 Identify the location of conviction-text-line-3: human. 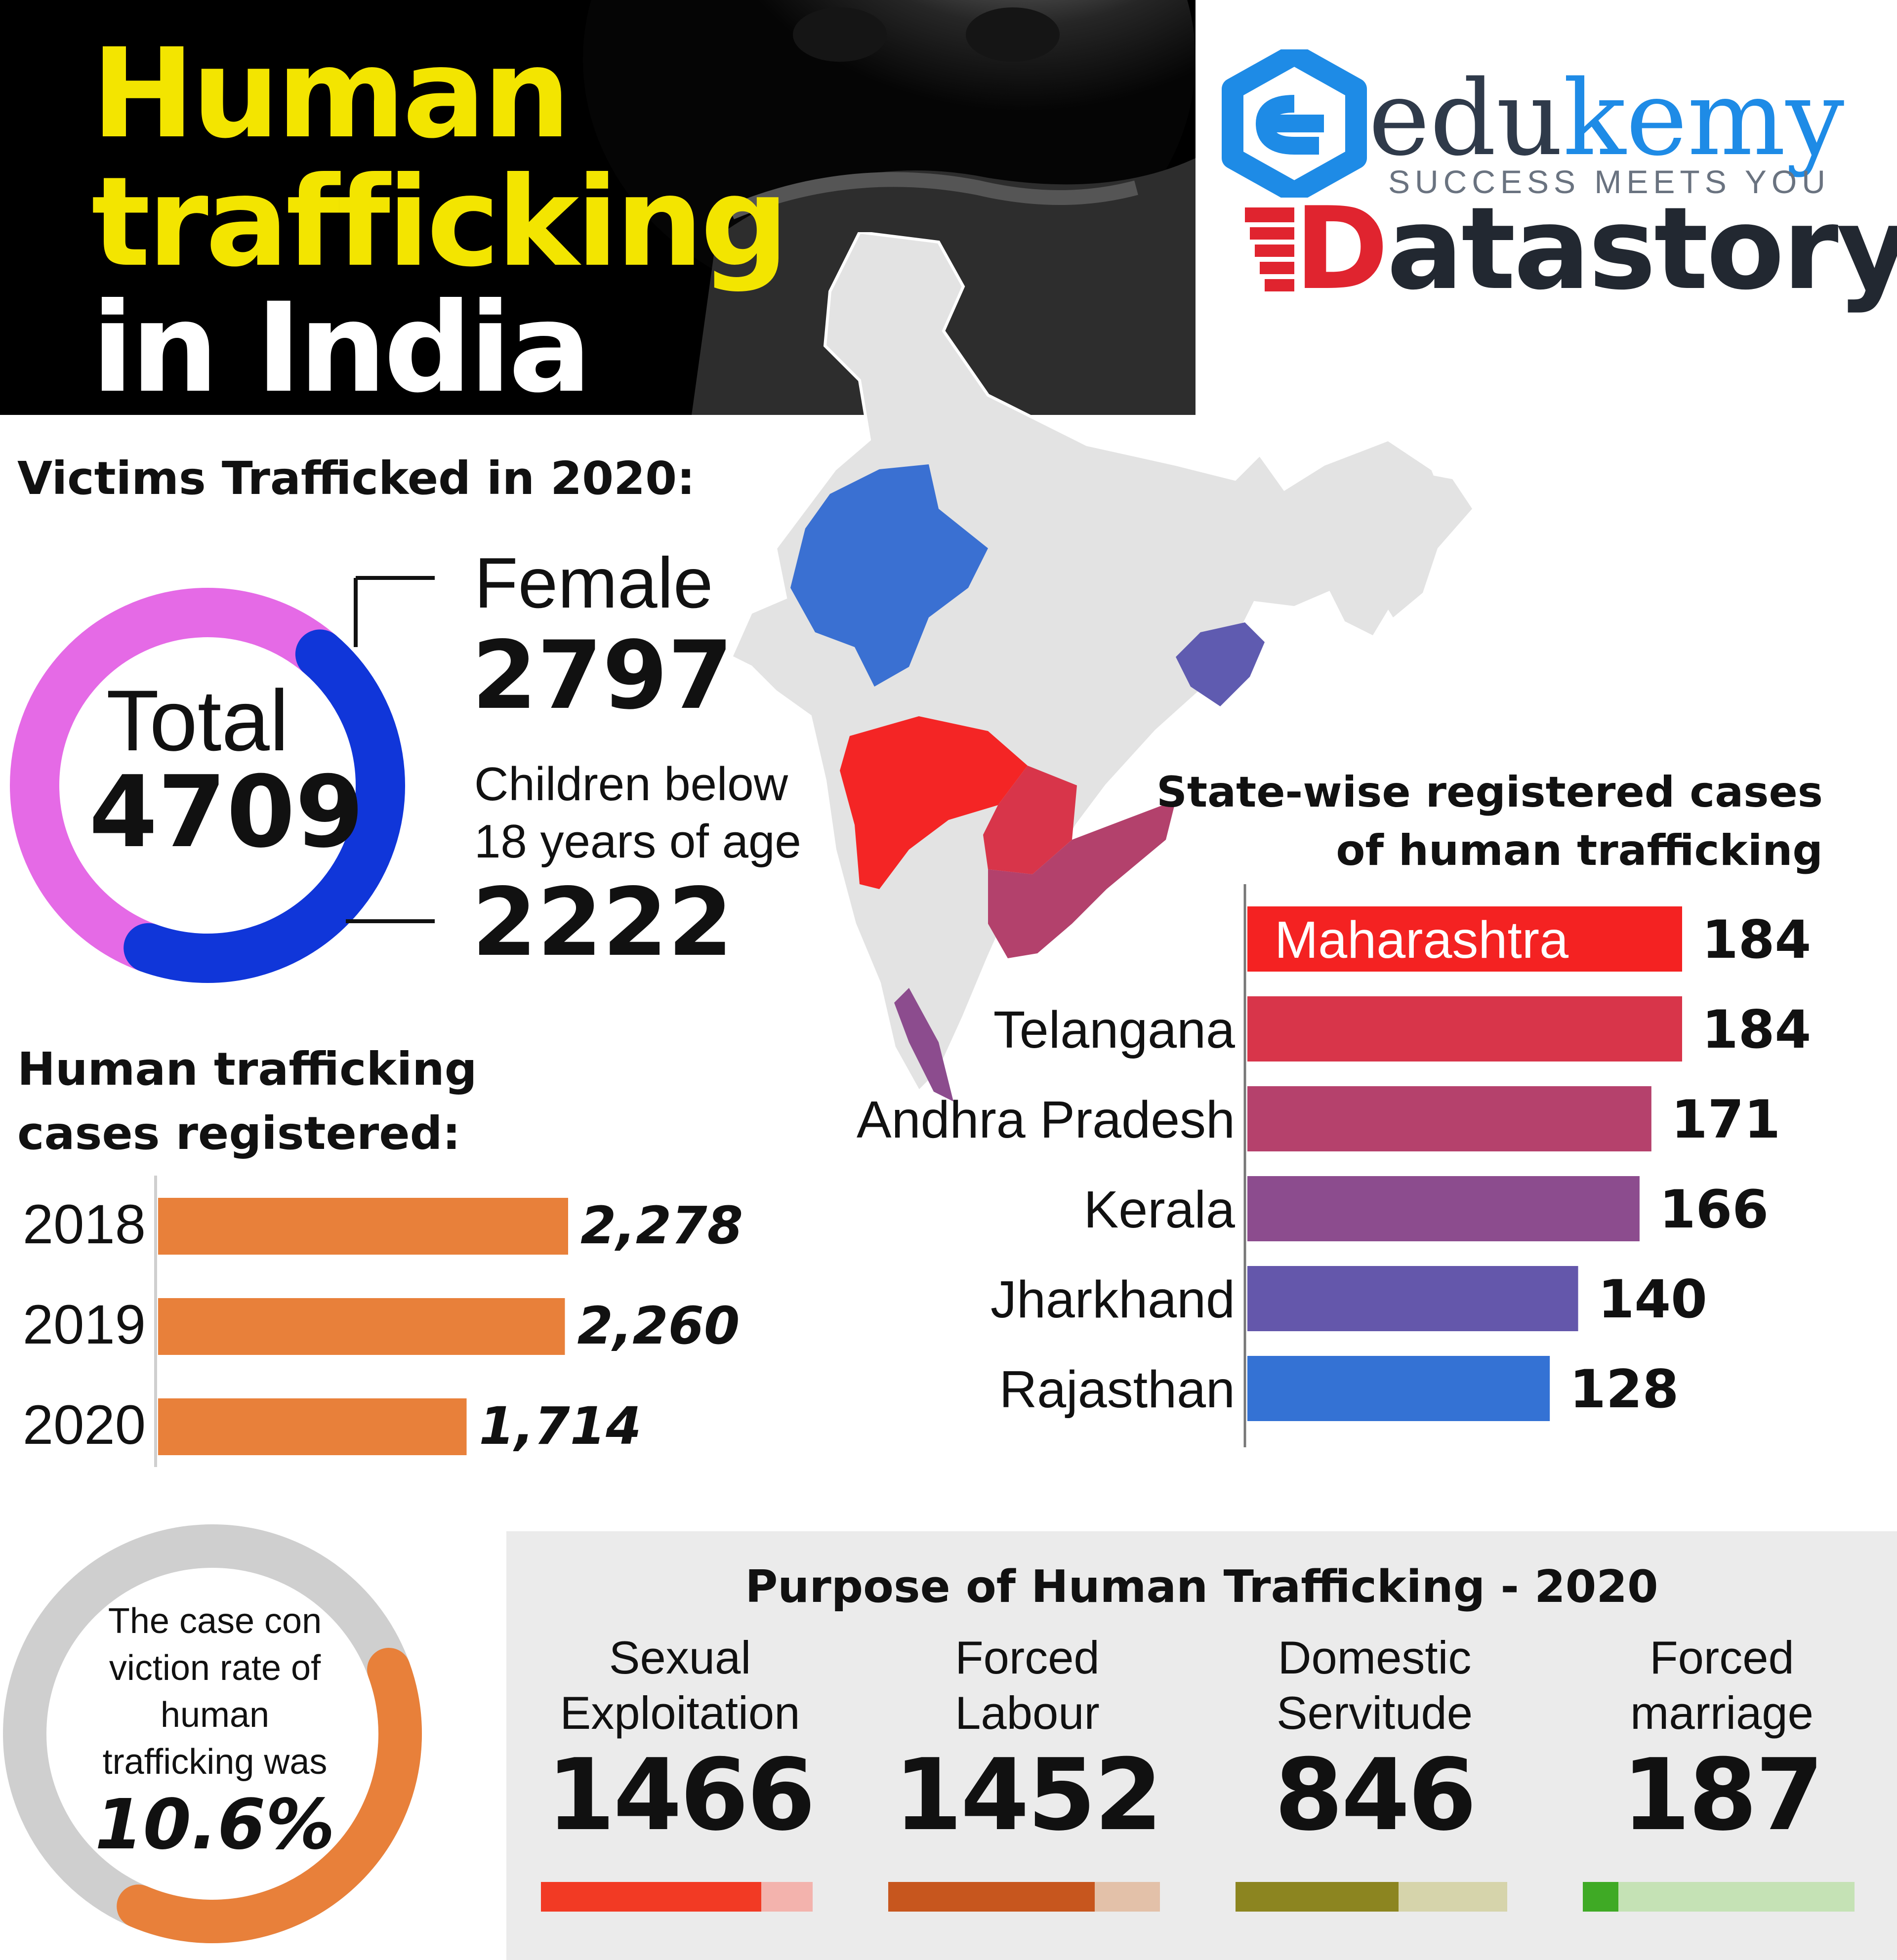
(215, 1715).